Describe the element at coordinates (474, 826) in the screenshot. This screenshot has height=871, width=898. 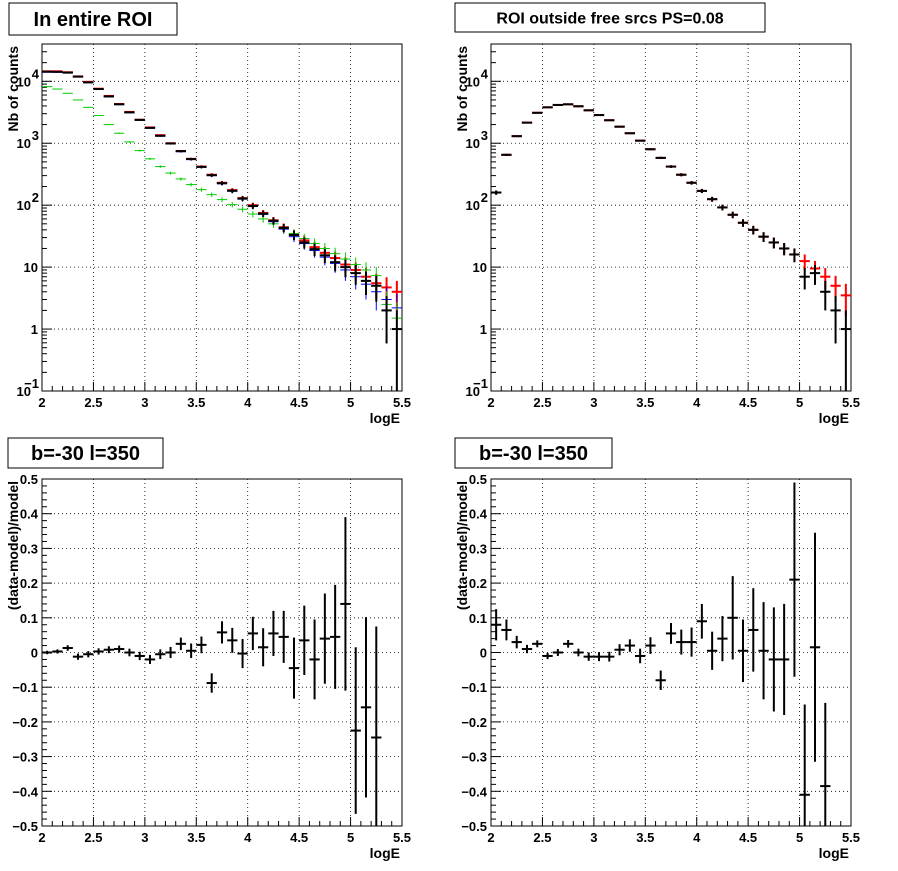
I see `y-tick-label: −0.5` at that location.